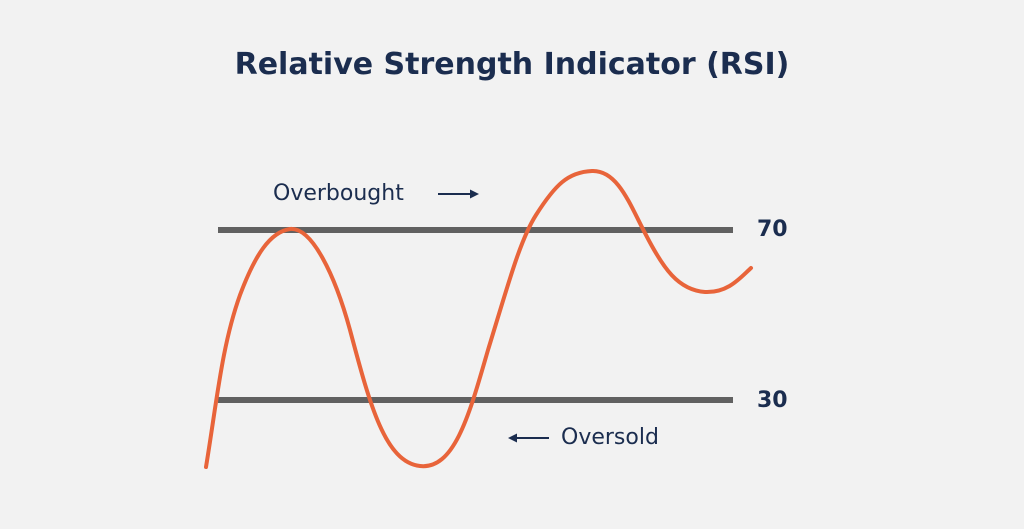  I want to click on overbought-label: Overbought, so click(338, 193).